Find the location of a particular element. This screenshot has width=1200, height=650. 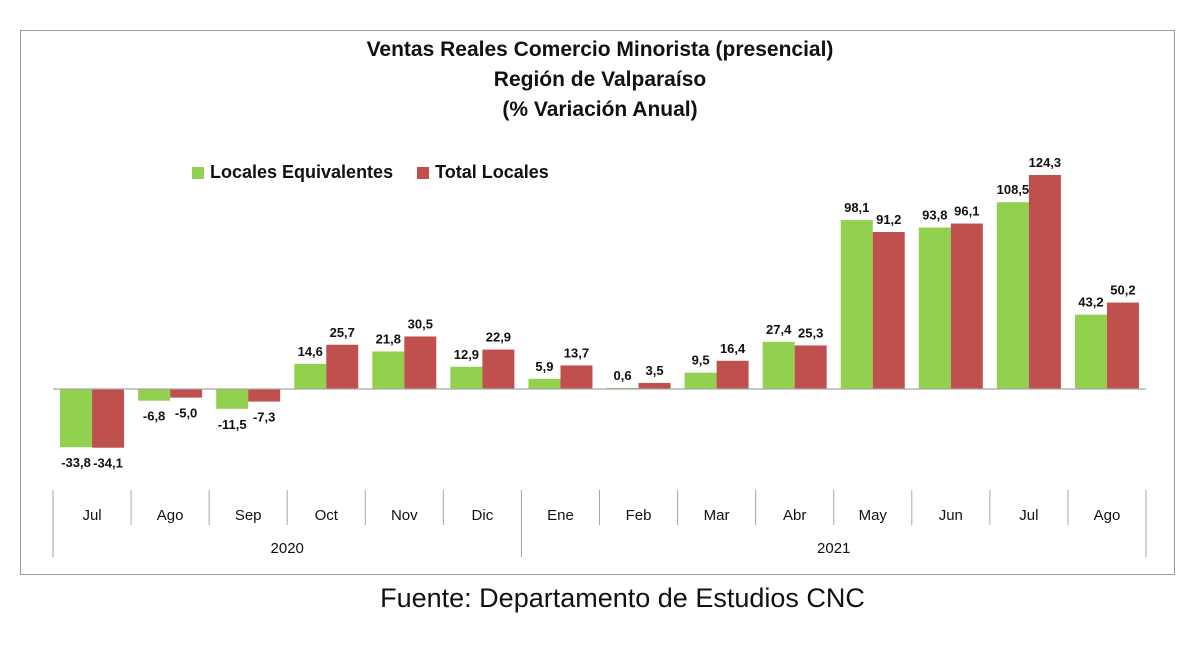

legend-swatch-red is located at coordinates (423, 172).